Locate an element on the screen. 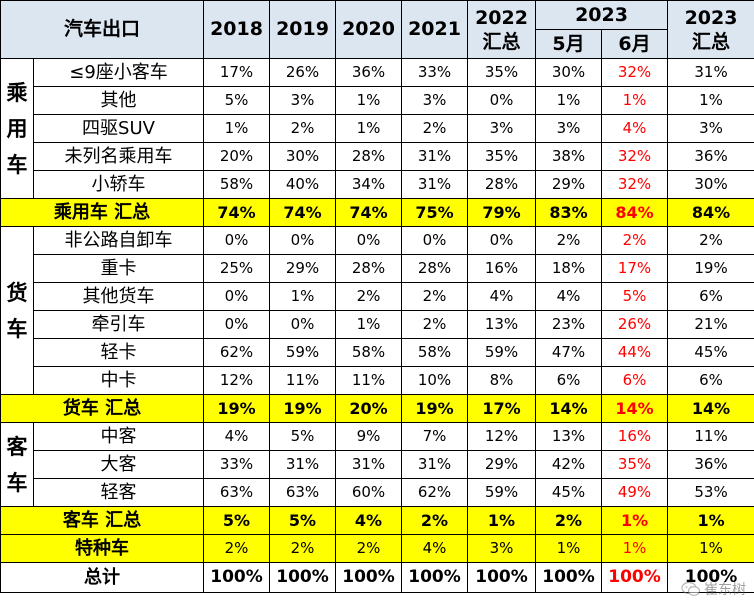 This screenshot has width=754, height=605. cell: 84% is located at coordinates (710, 212).